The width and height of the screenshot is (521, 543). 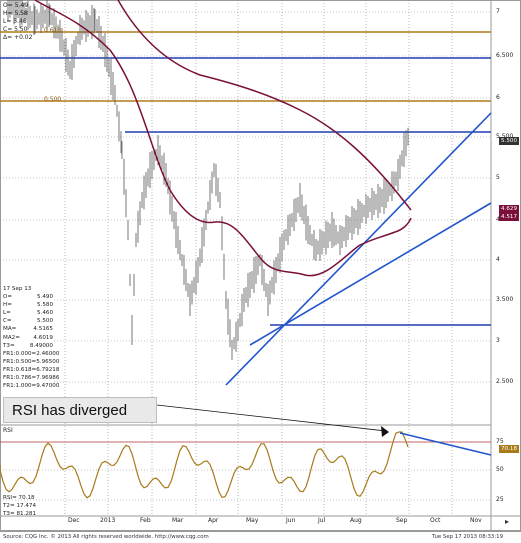 What do you see at coordinates (508, 217) in the screenshot?
I see `ma2-price-tag: 4.517` at bounding box center [508, 217].